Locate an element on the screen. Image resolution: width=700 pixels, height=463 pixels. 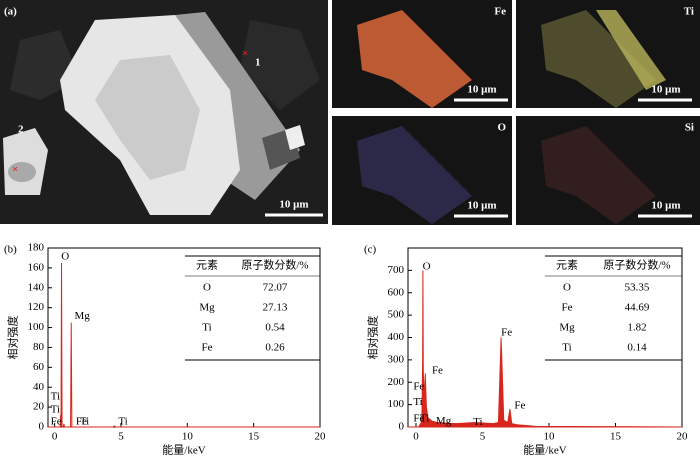
y-tick-label: 20 is located at coordinates (39, 407).